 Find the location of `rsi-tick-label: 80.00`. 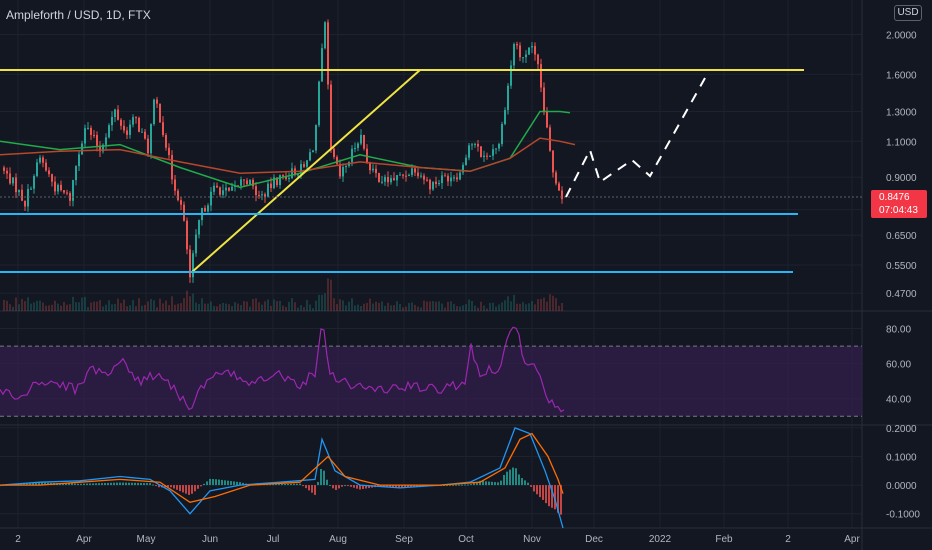

rsi-tick-label: 80.00 is located at coordinates (898, 330).